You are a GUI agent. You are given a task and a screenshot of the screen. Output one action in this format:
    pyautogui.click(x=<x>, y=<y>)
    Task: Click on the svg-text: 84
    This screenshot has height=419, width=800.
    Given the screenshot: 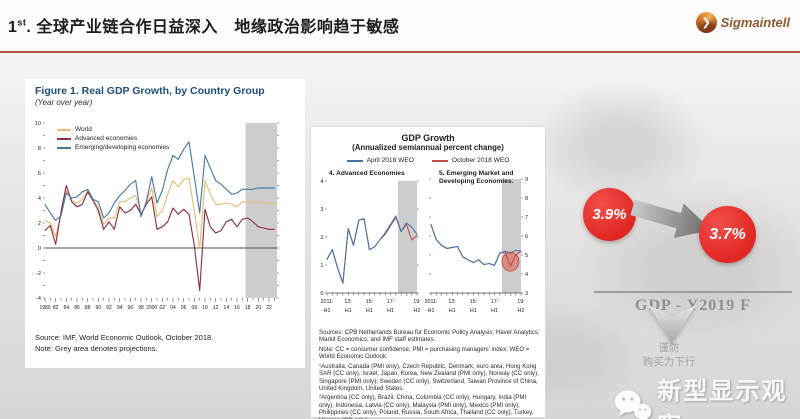 What is the action you would take?
    pyautogui.click(x=67, y=308)
    